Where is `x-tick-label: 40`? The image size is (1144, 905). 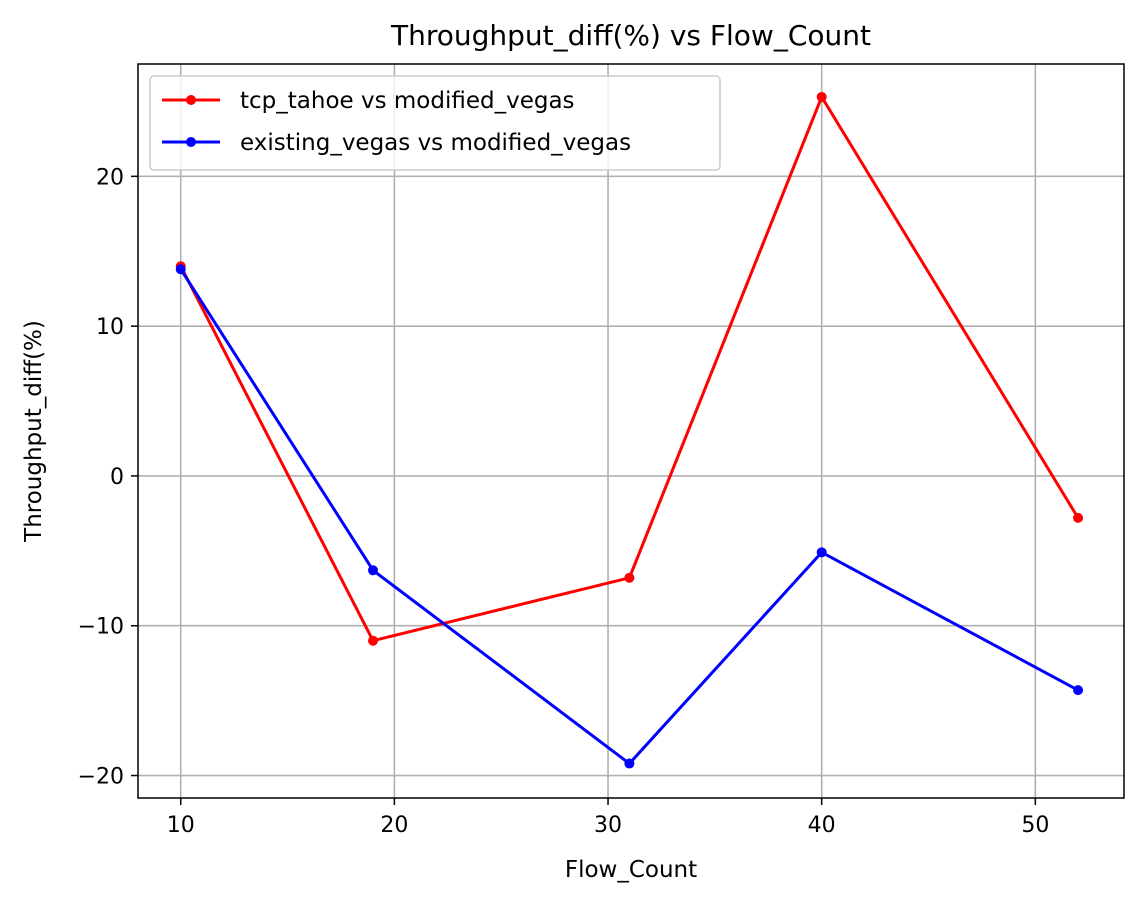
x-tick-label: 40 is located at coordinates (822, 825).